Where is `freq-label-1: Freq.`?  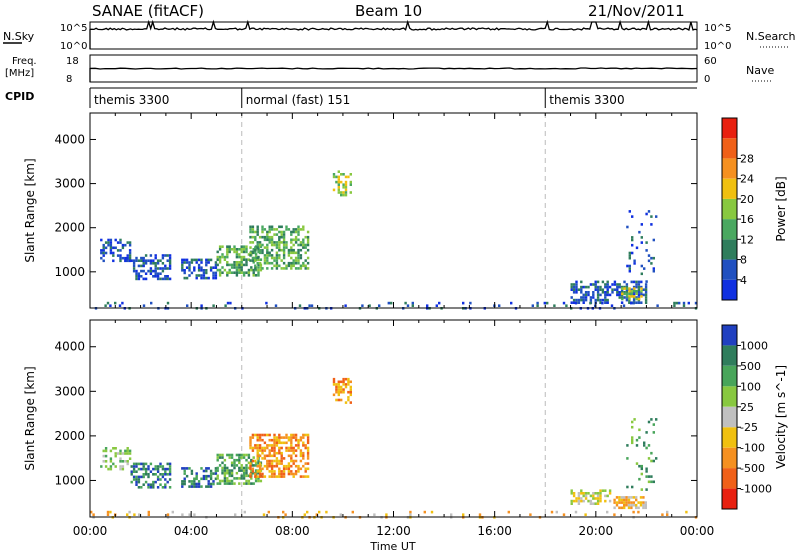 freq-label-1: Freq. is located at coordinates (24, 61).